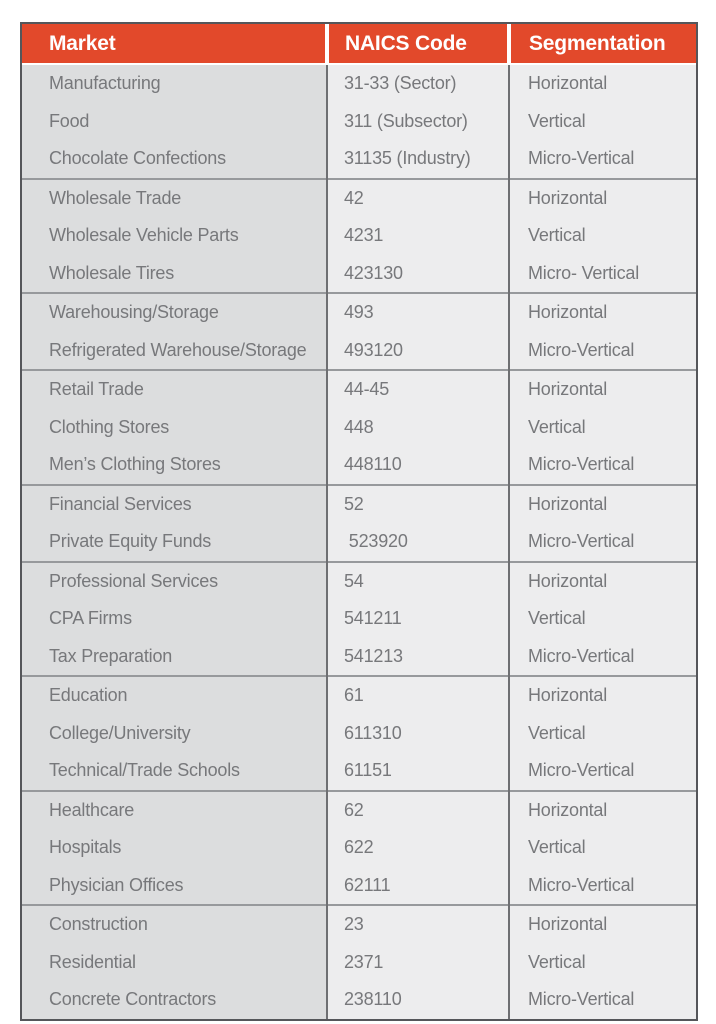 The image size is (716, 1024). What do you see at coordinates (174, 848) in the screenshot?
I see `cell-market: Hospitals` at bounding box center [174, 848].